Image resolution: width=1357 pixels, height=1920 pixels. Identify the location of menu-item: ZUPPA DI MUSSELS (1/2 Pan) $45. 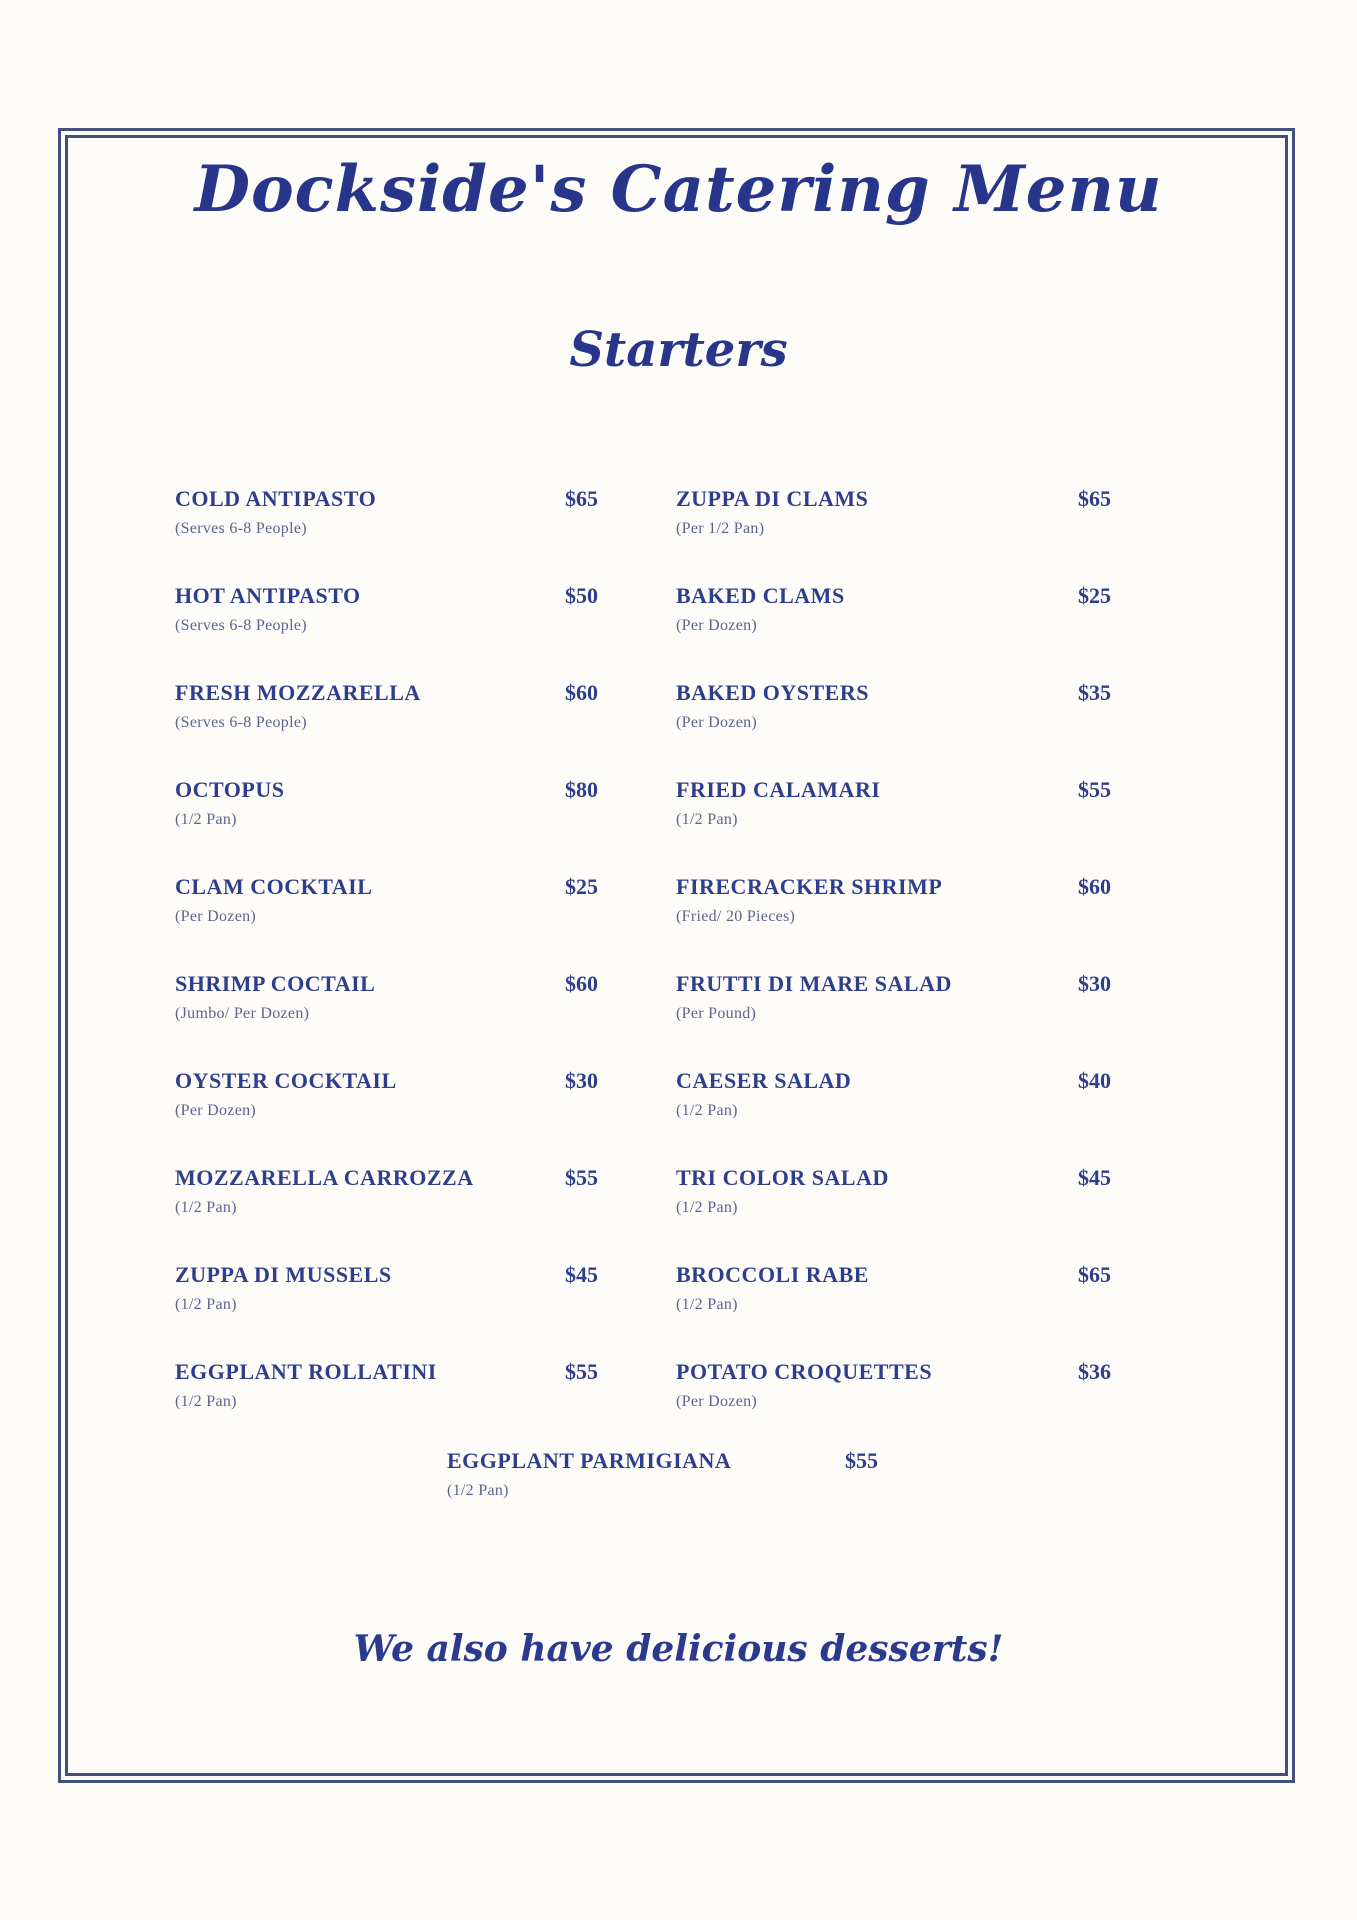
(405, 1310).